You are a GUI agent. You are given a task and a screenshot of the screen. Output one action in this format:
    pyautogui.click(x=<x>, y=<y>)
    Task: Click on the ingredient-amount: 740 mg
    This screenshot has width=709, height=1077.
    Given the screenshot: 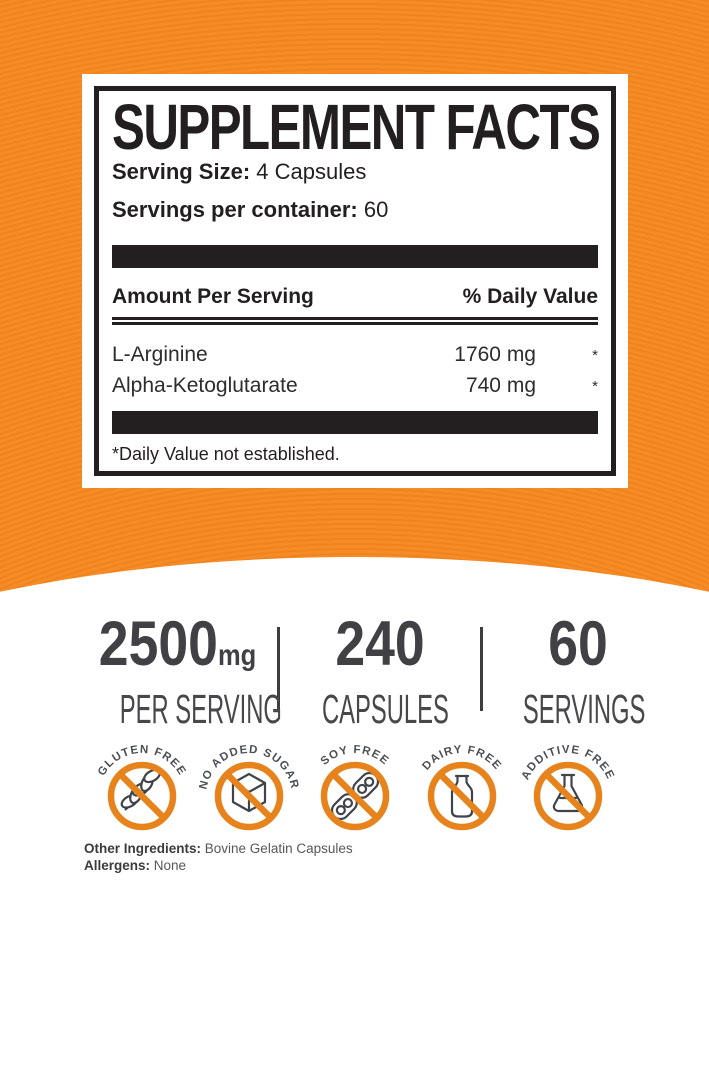 What is the action you would take?
    pyautogui.click(x=500, y=385)
    